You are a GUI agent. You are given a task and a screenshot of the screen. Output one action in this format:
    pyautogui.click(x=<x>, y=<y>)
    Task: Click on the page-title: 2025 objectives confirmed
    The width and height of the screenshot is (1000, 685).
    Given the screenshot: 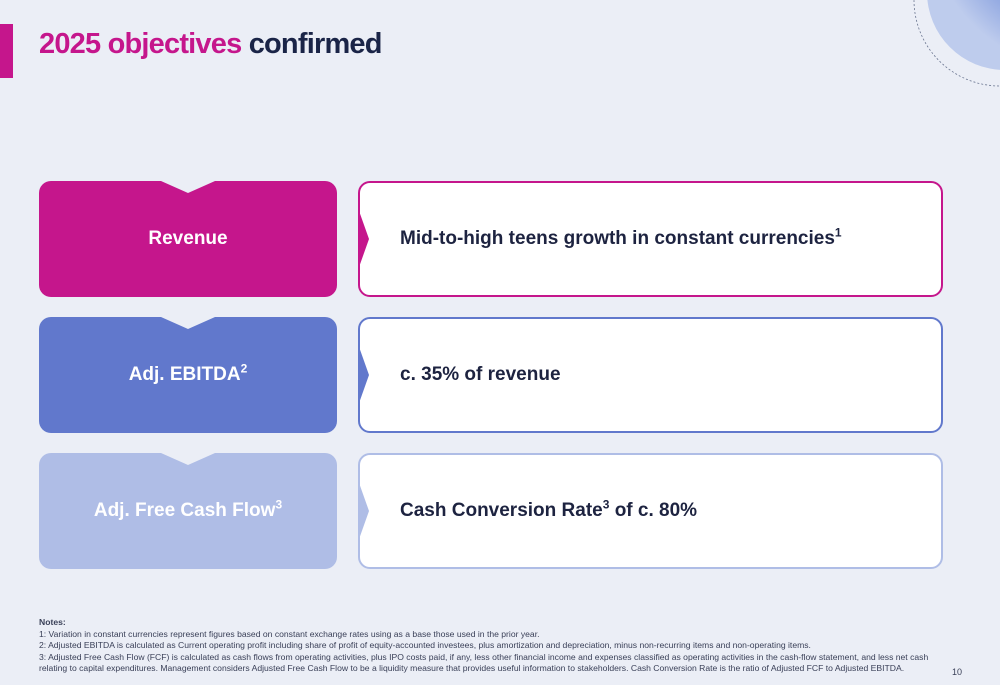 What is the action you would take?
    pyautogui.click(x=210, y=44)
    